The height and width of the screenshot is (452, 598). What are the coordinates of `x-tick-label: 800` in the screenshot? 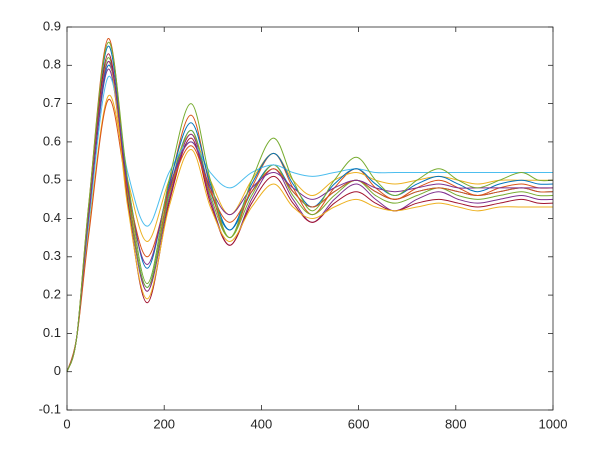 It's located at (456, 423).